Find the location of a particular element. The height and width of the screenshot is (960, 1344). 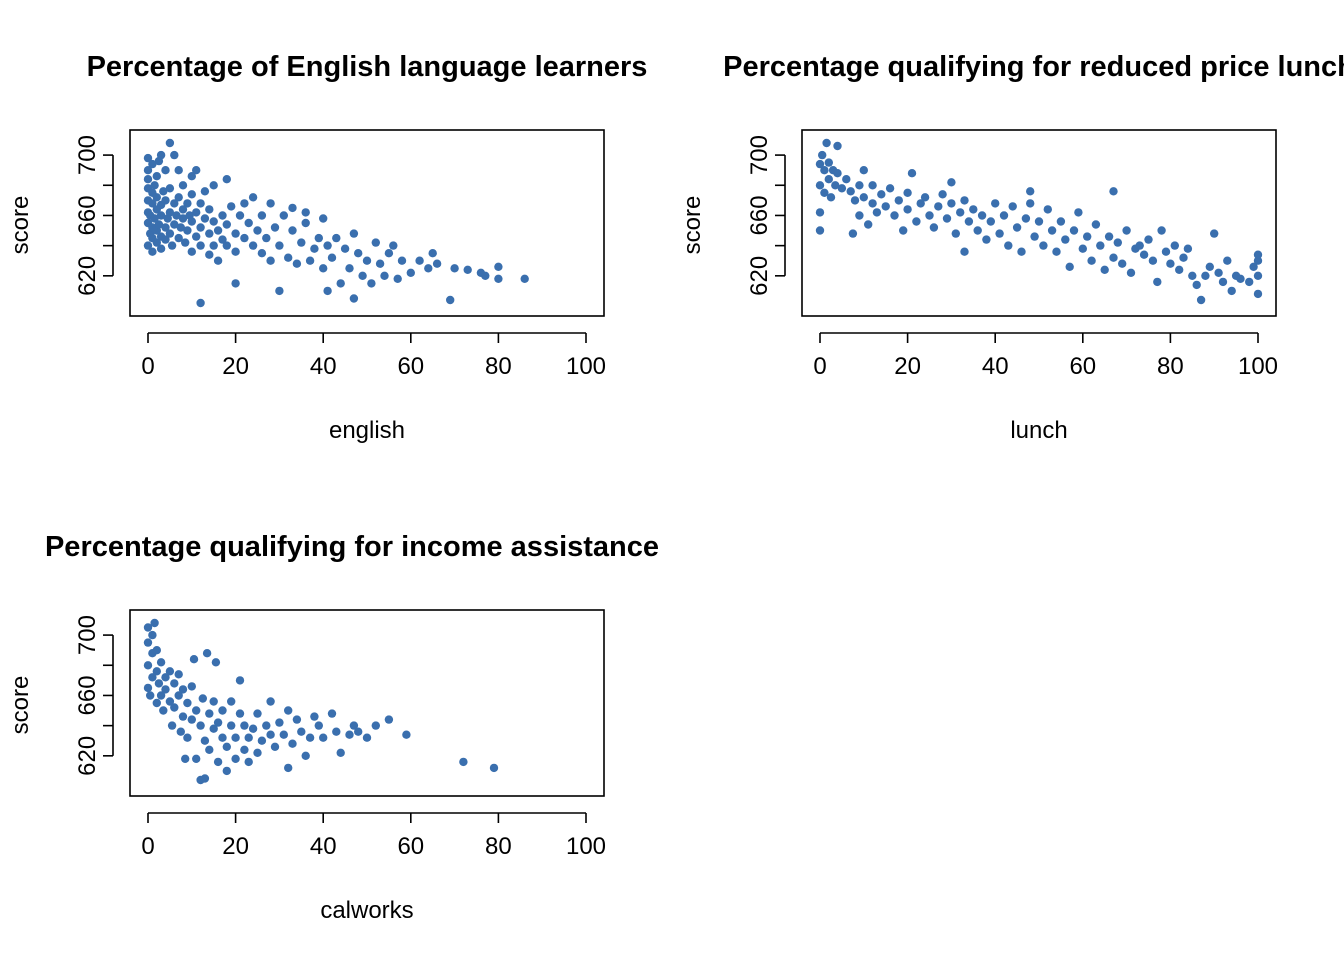

x-tick-label: 80 is located at coordinates (1170, 366).